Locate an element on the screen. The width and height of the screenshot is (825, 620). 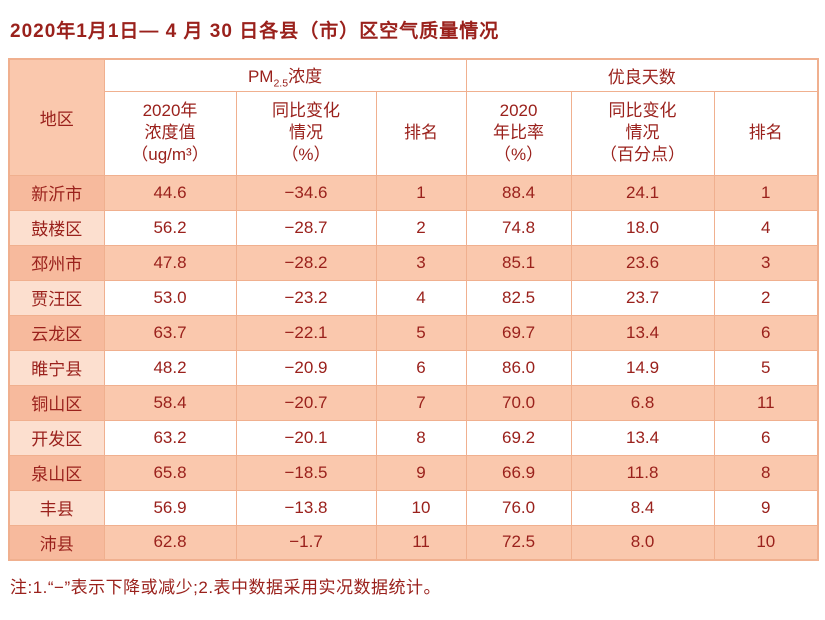
pm-rank-cell: 2 is located at coordinates (421, 227).